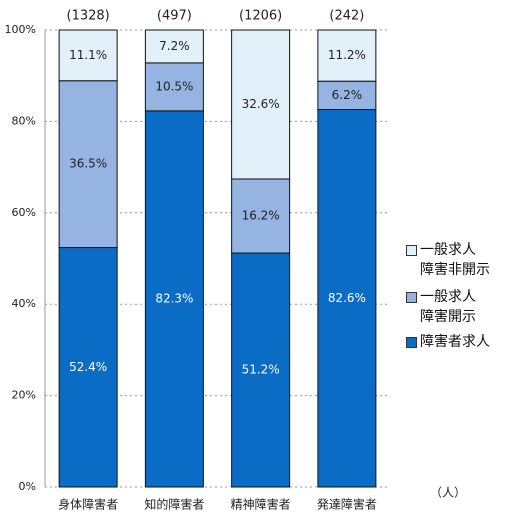 This screenshot has height=516, width=508. I want to click on data-label: 10.5%, so click(174, 86).